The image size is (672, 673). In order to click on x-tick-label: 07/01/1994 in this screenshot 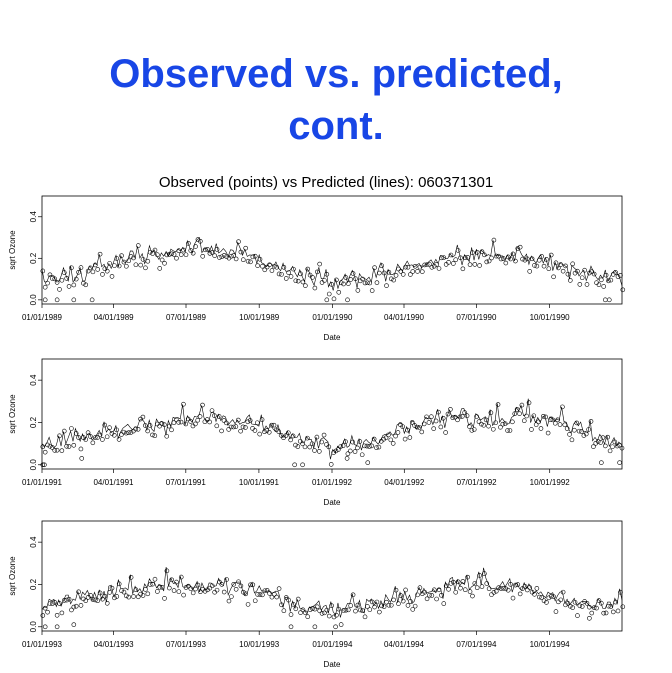, I will do `click(476, 644)`.